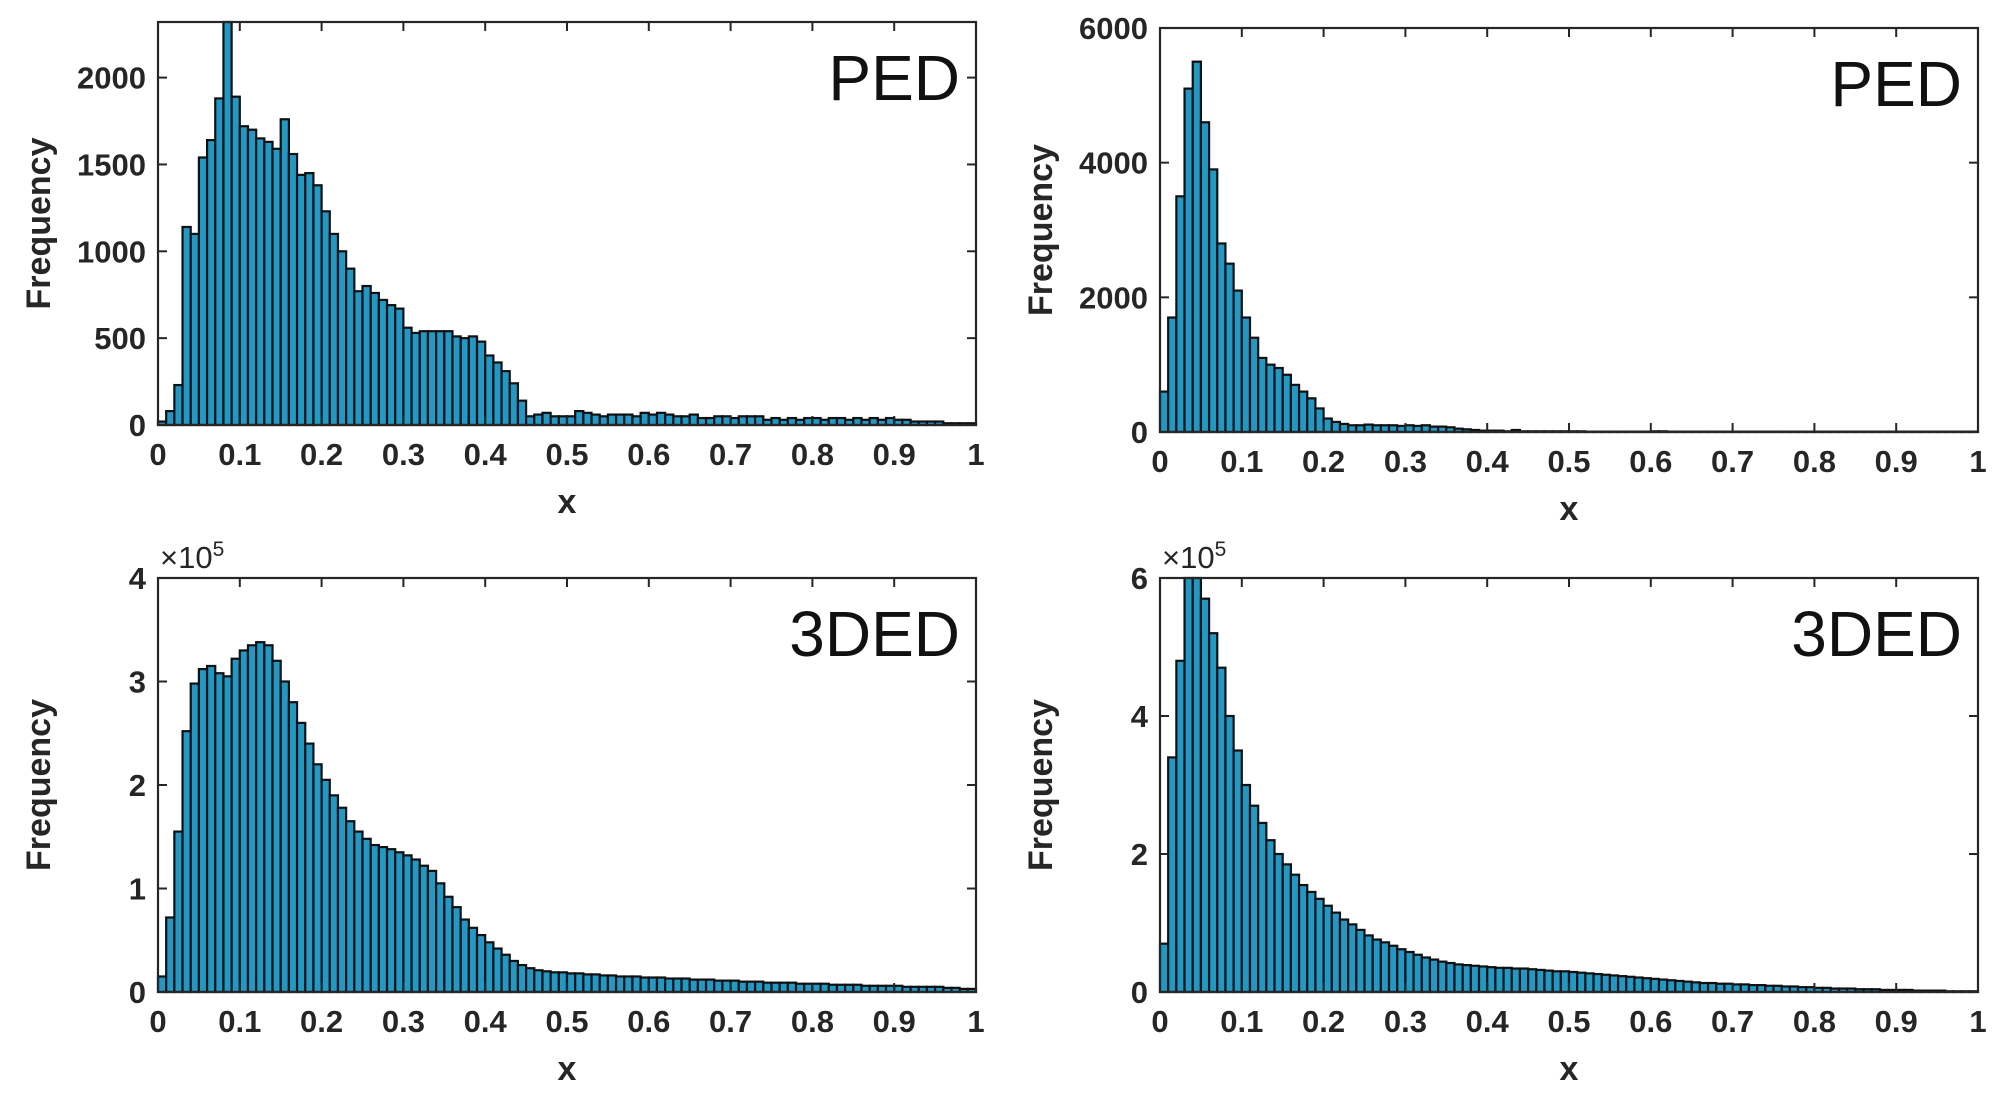 The height and width of the screenshot is (1116, 2002). What do you see at coordinates (1221, 549) in the screenshot?
I see `y-exponent-power: 5` at bounding box center [1221, 549].